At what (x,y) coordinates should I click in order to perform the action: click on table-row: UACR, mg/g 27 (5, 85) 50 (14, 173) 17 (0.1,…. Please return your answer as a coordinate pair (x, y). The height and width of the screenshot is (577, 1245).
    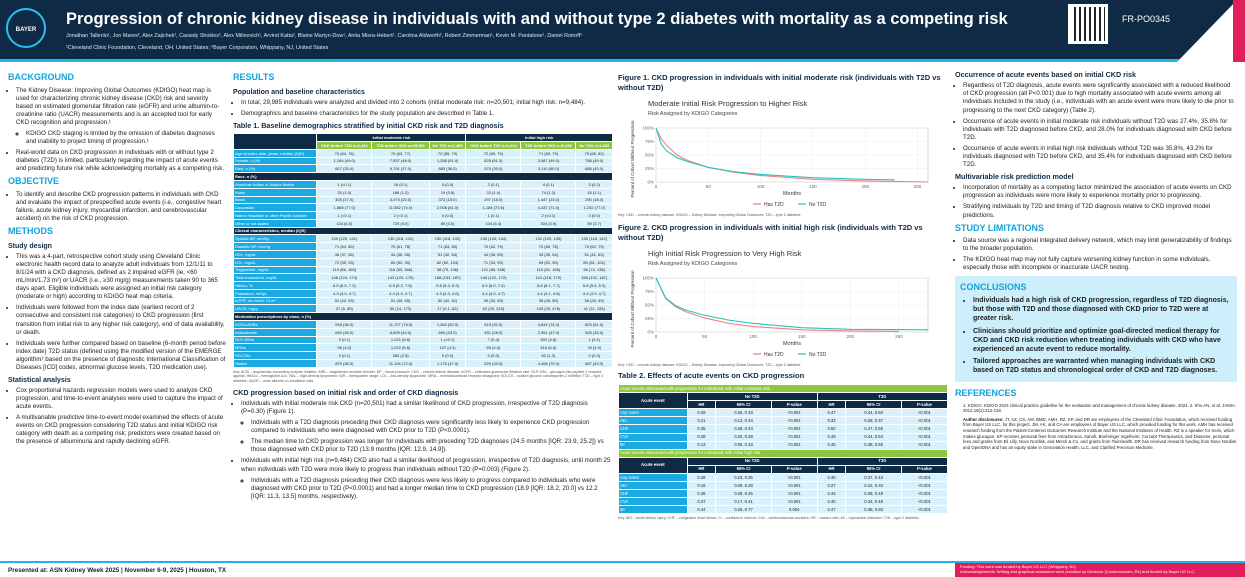
    Looking at the image, I should click on (422, 309).